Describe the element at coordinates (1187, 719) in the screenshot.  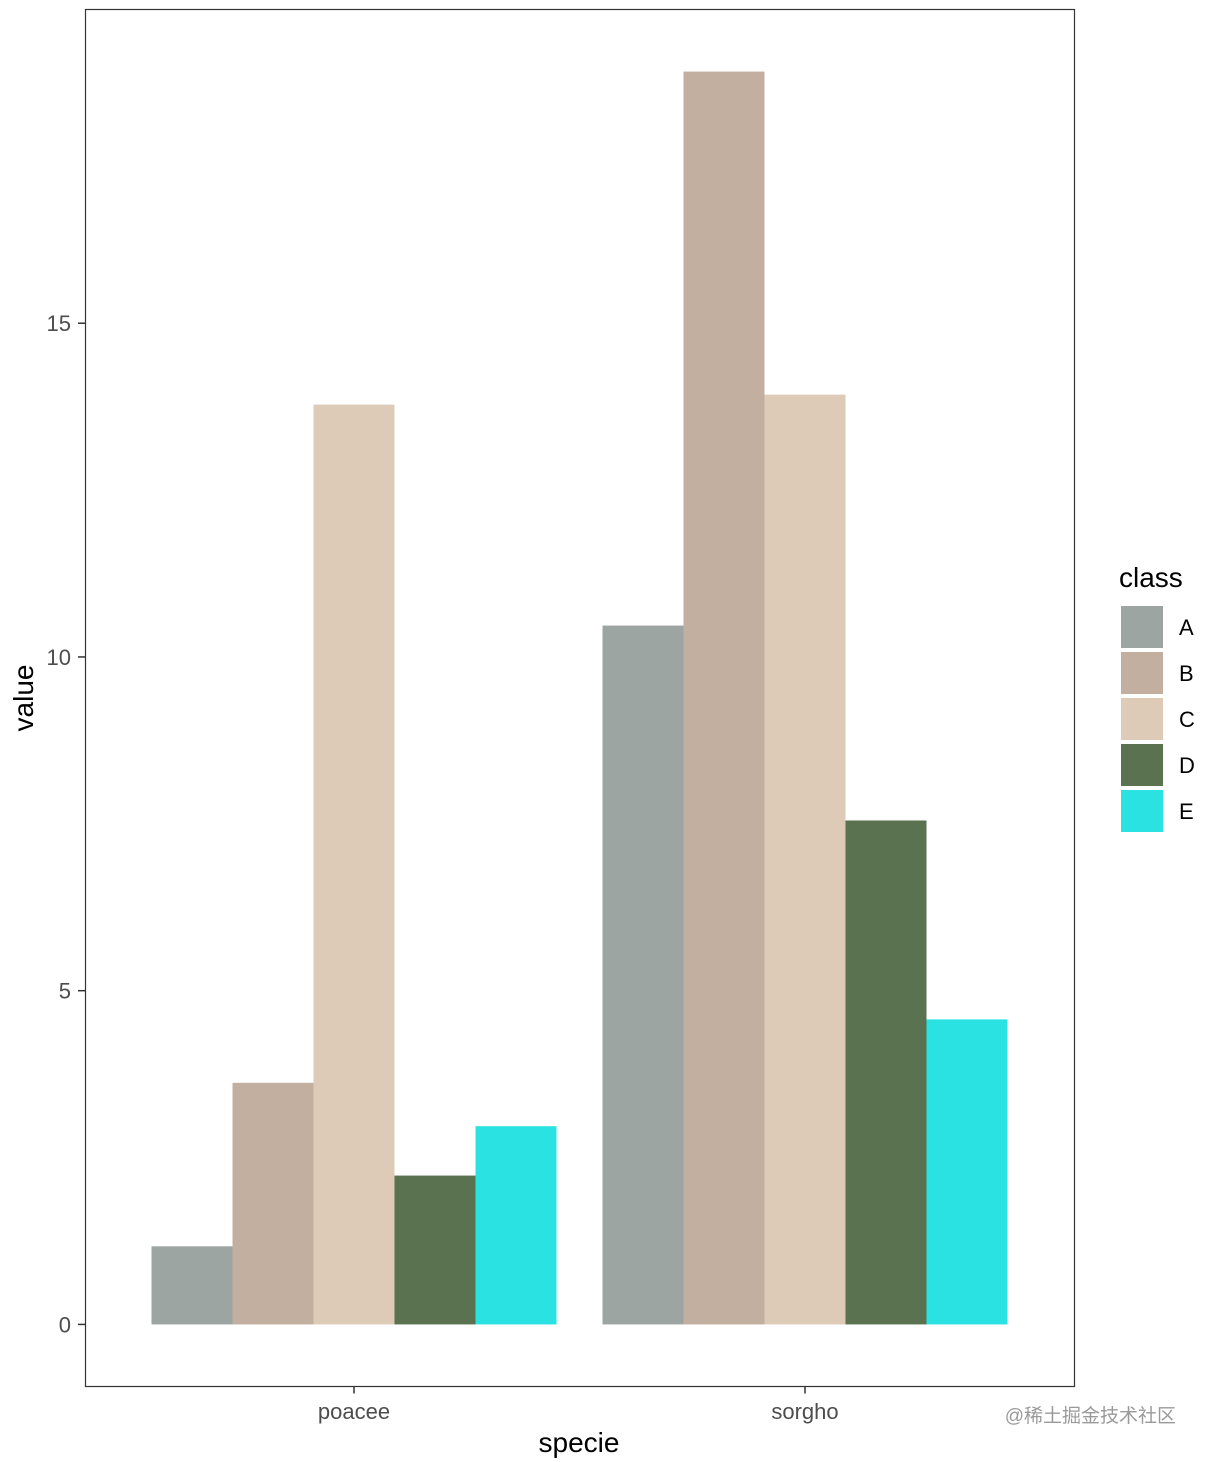
I see `legend-label-C: C` at that location.